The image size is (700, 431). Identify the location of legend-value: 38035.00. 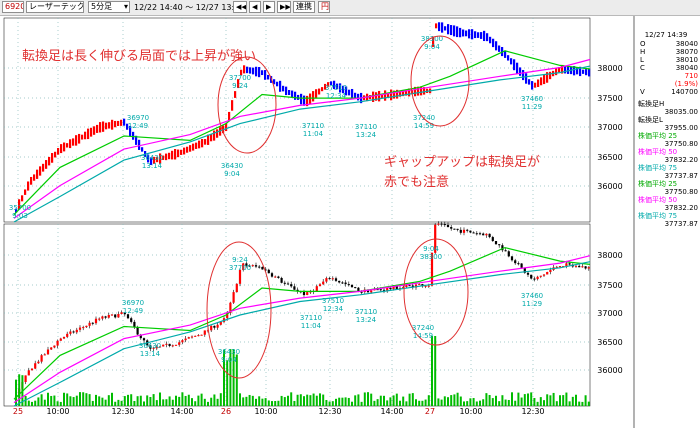
(681, 112).